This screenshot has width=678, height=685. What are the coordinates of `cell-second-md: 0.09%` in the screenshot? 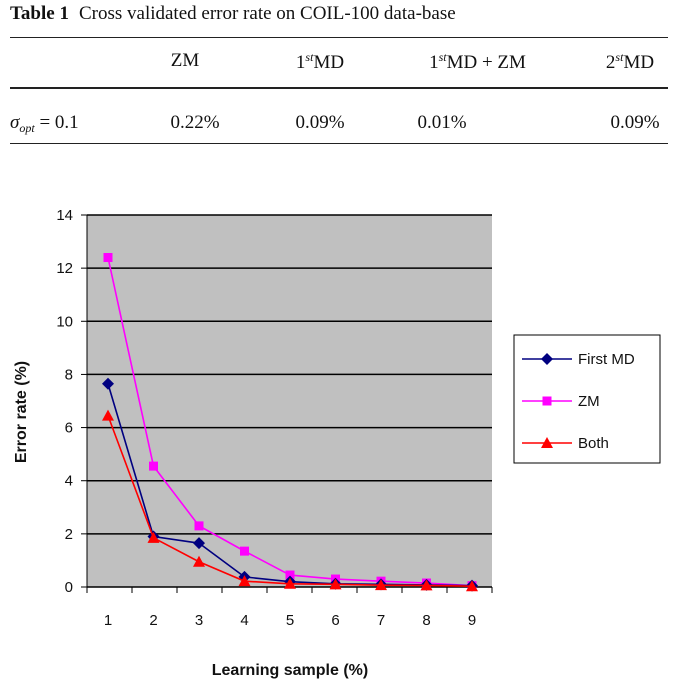 It's located at (635, 122).